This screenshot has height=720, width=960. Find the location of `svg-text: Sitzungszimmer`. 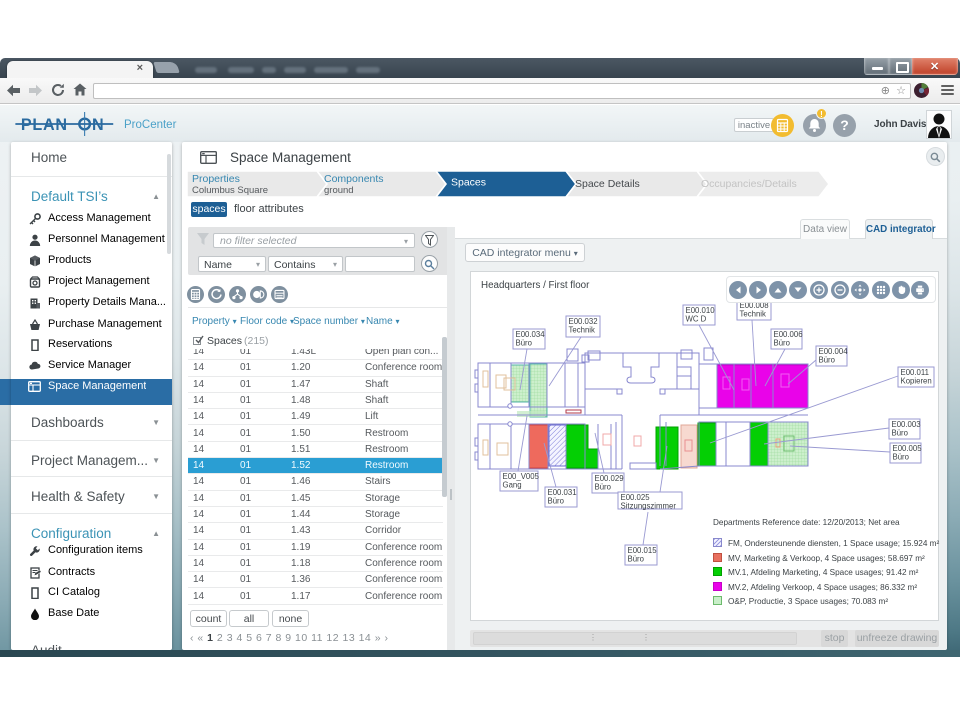

svg-text: Sitzungszimmer is located at coordinates (649, 506).